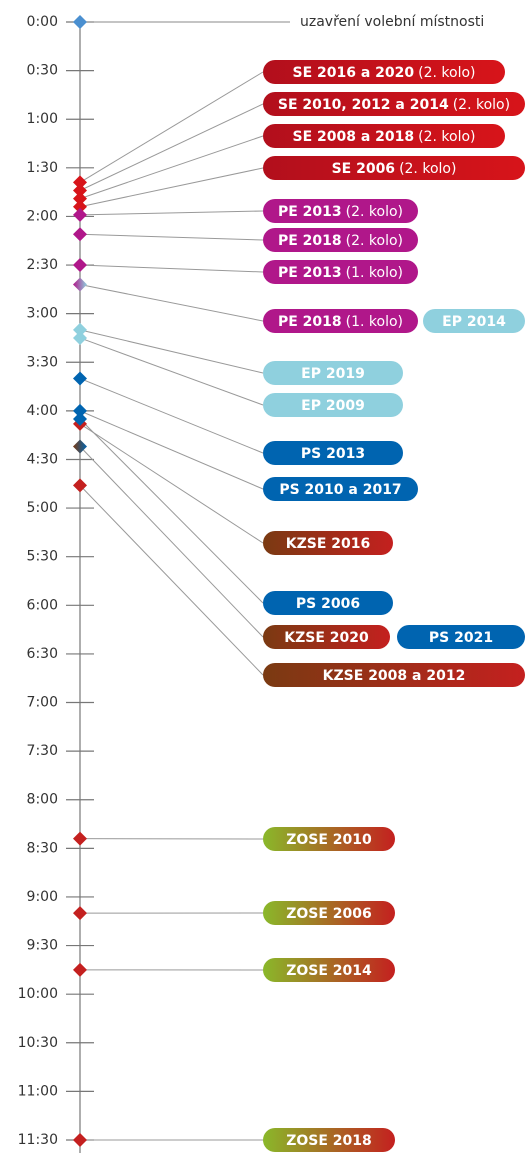 This screenshot has height=1153, width=525. I want to click on pill-bold: KZSE 2016, so click(328, 544).